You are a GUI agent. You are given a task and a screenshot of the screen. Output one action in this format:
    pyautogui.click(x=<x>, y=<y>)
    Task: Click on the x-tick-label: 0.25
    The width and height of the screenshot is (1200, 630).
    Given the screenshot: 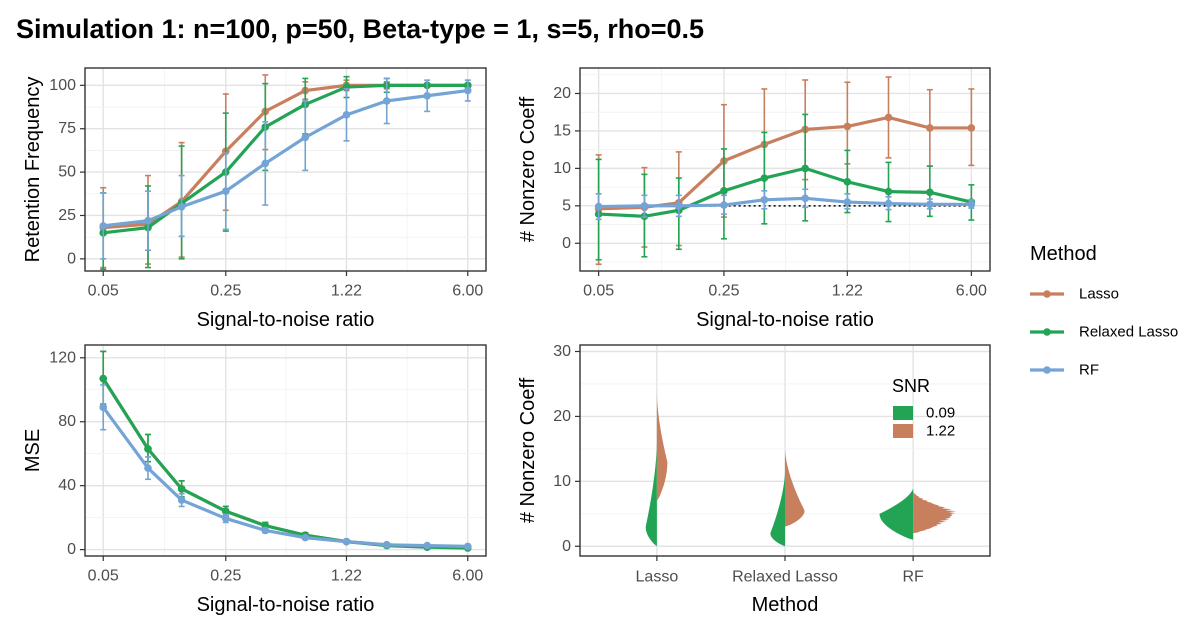 What is the action you would take?
    pyautogui.click(x=225, y=576)
    